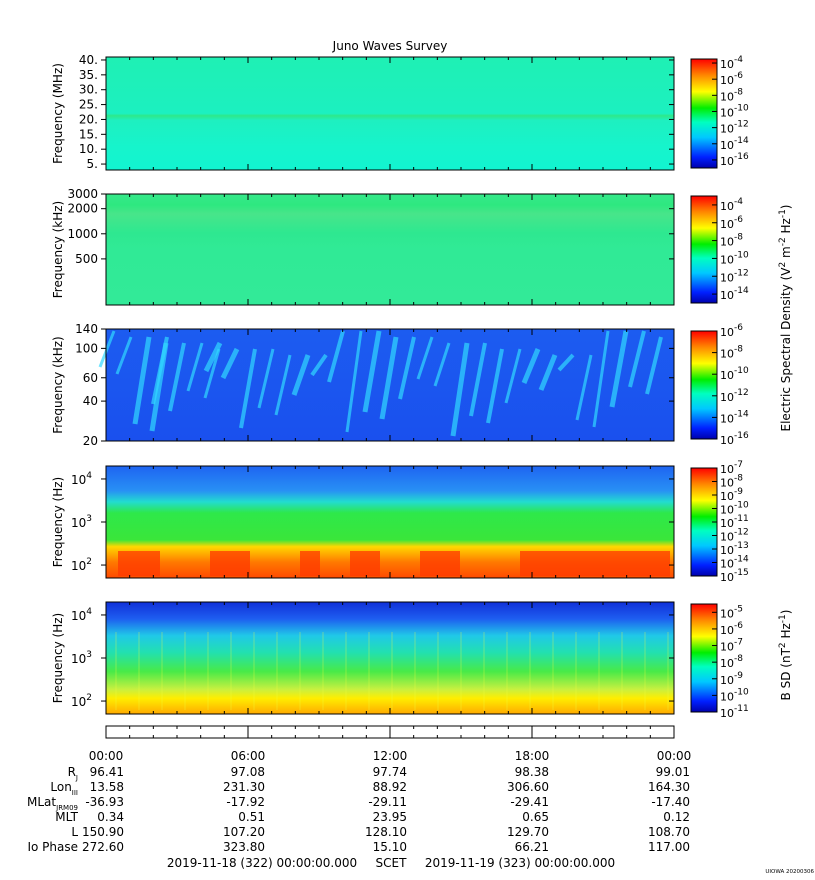 This screenshot has height=880, width=815. Describe the element at coordinates (669, 787) in the screenshot. I see `ephemeris-value: 164.30` at that location.